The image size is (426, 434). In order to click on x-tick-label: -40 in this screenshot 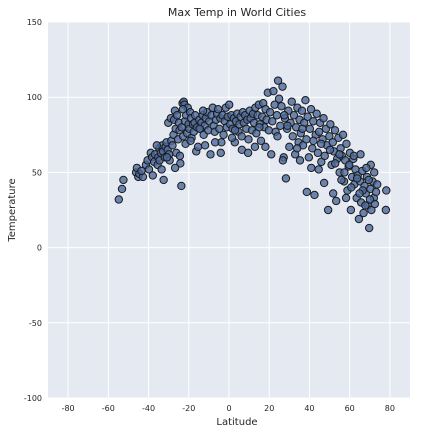, I will do `click(148, 408)`.